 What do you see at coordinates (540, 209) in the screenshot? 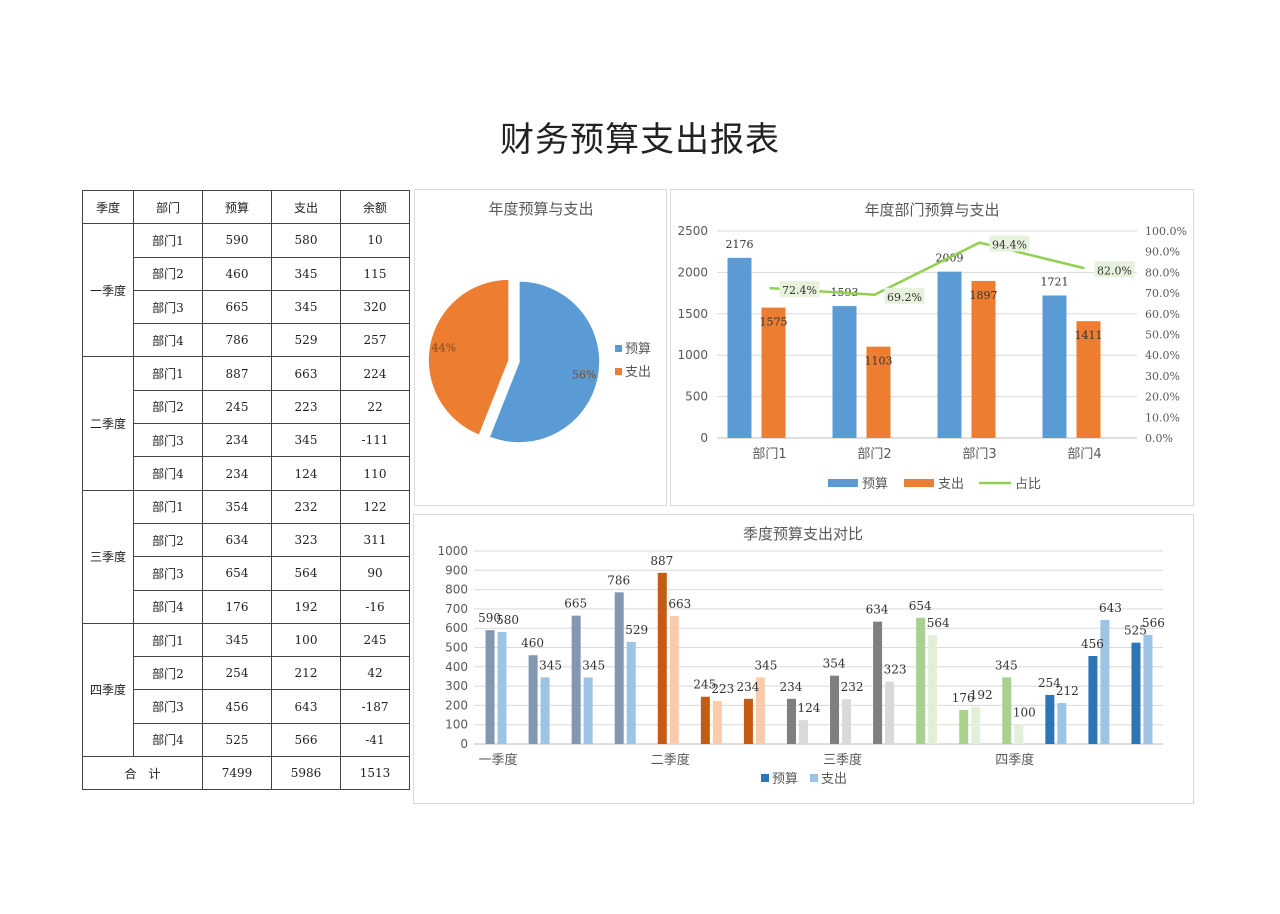
I see `chart-title: 年度预算与支出` at bounding box center [540, 209].